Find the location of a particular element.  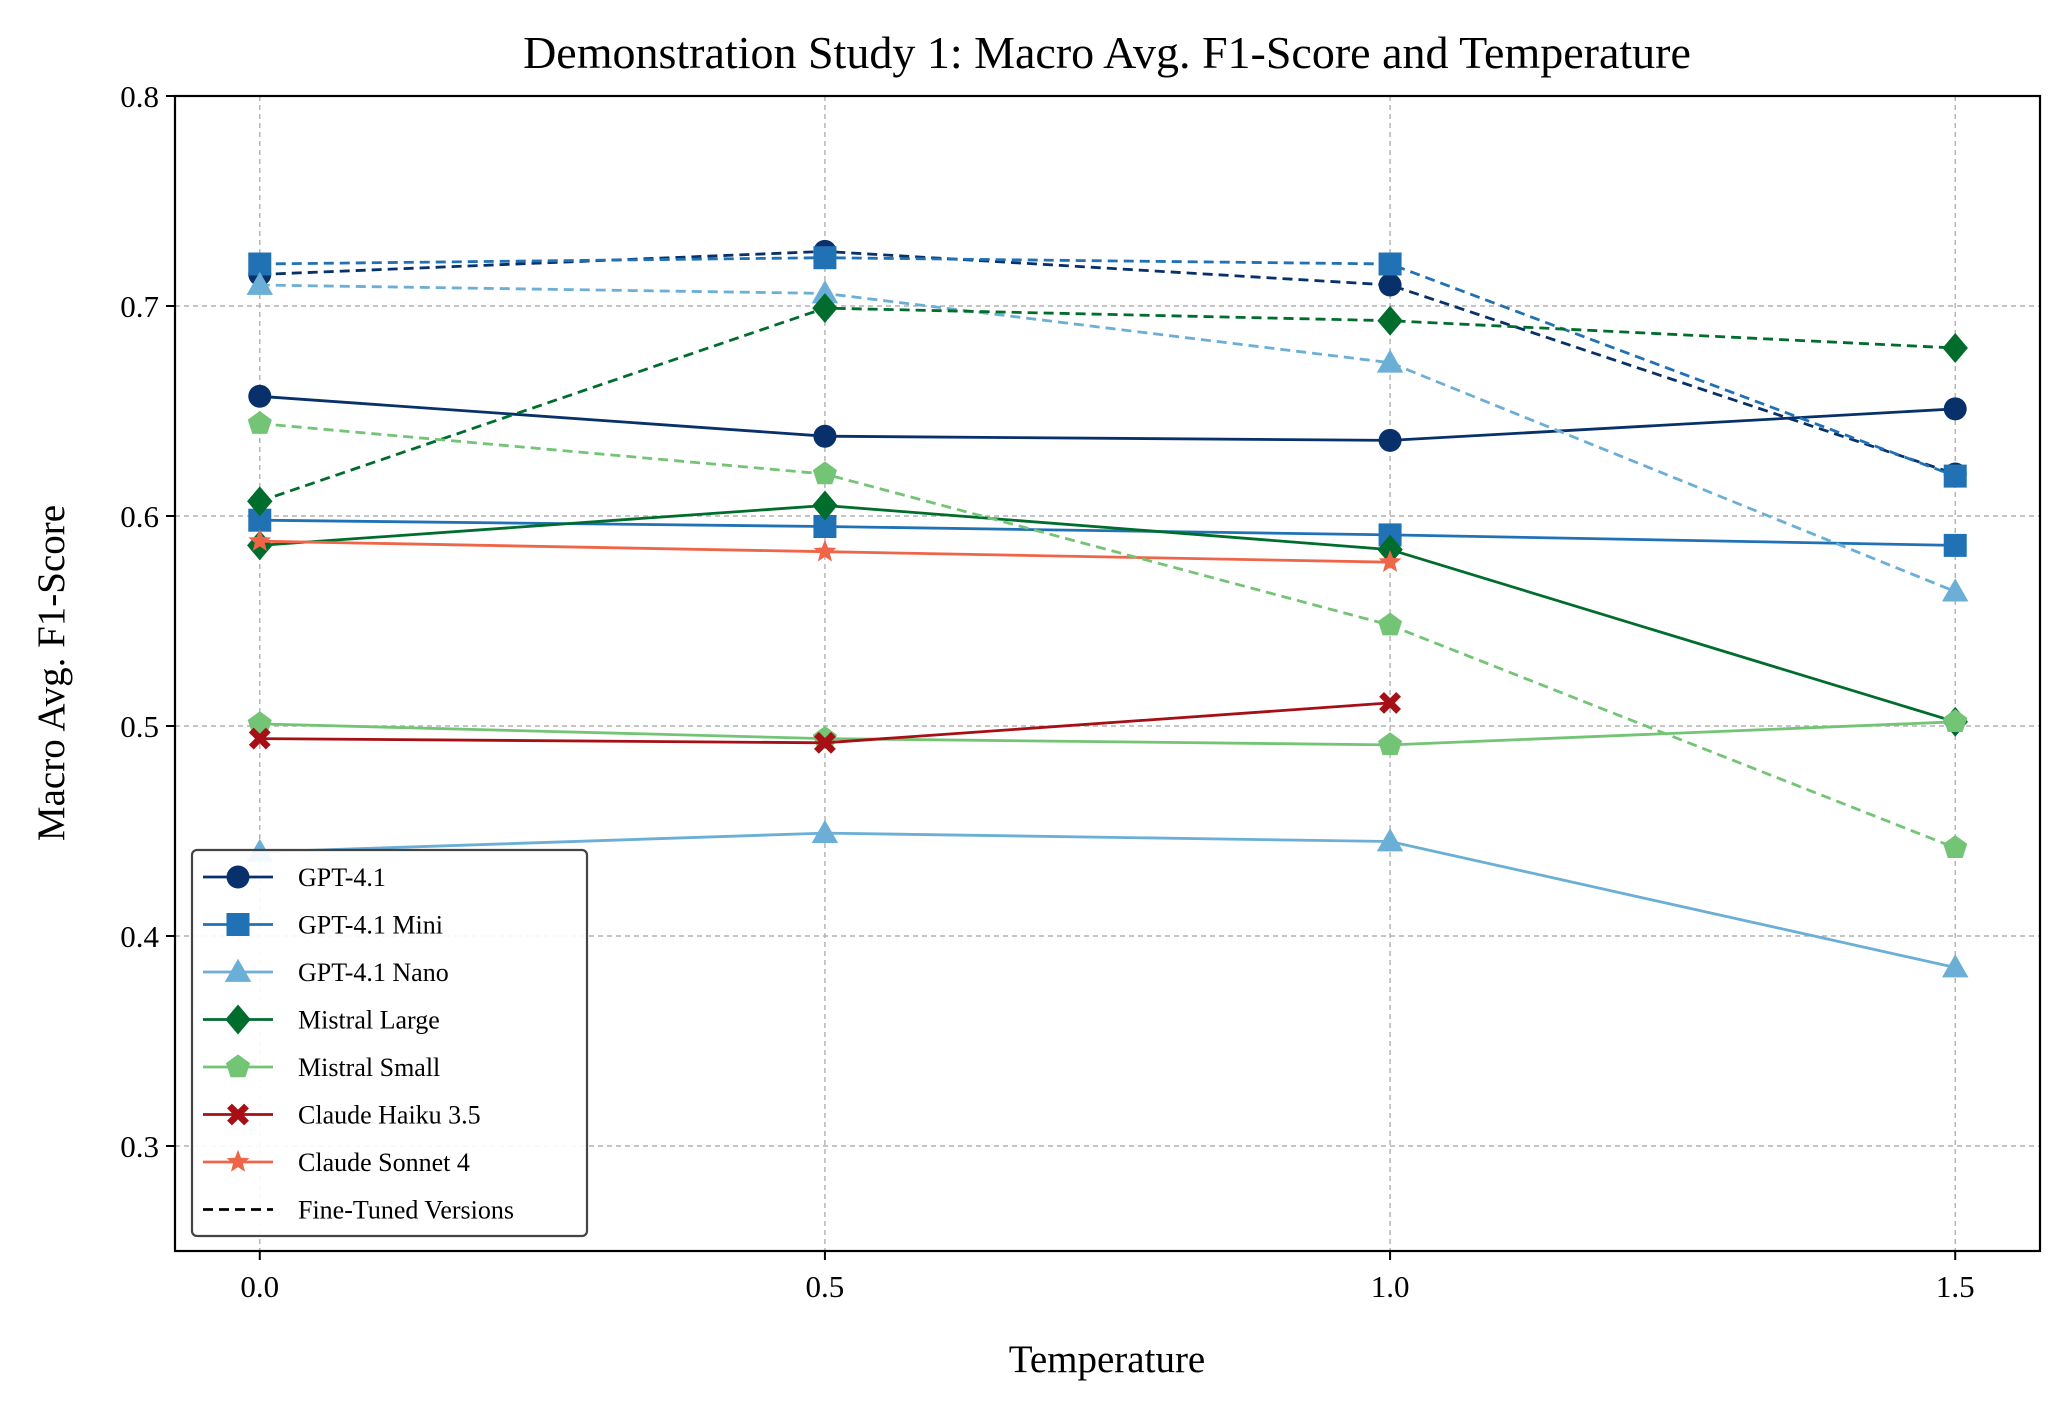

y-axis-label: Macro Avg. F1-Score is located at coordinates (51, 673).